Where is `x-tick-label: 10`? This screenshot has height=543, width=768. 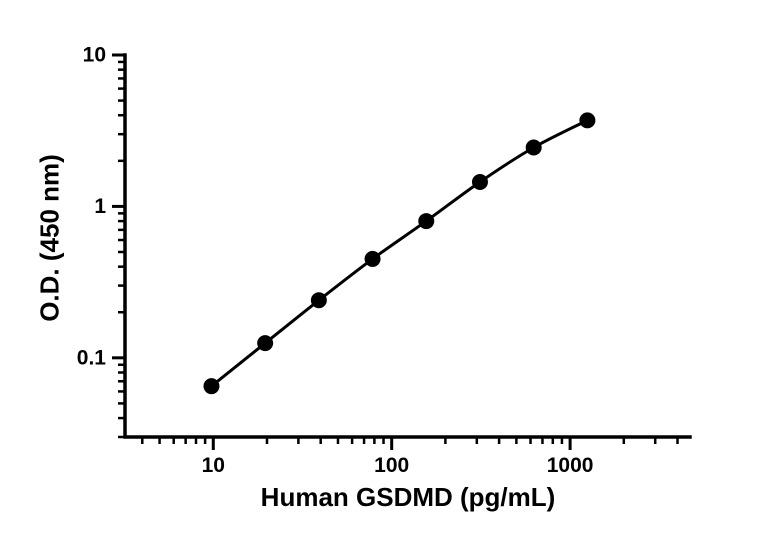
x-tick-label: 10 is located at coordinates (213, 465).